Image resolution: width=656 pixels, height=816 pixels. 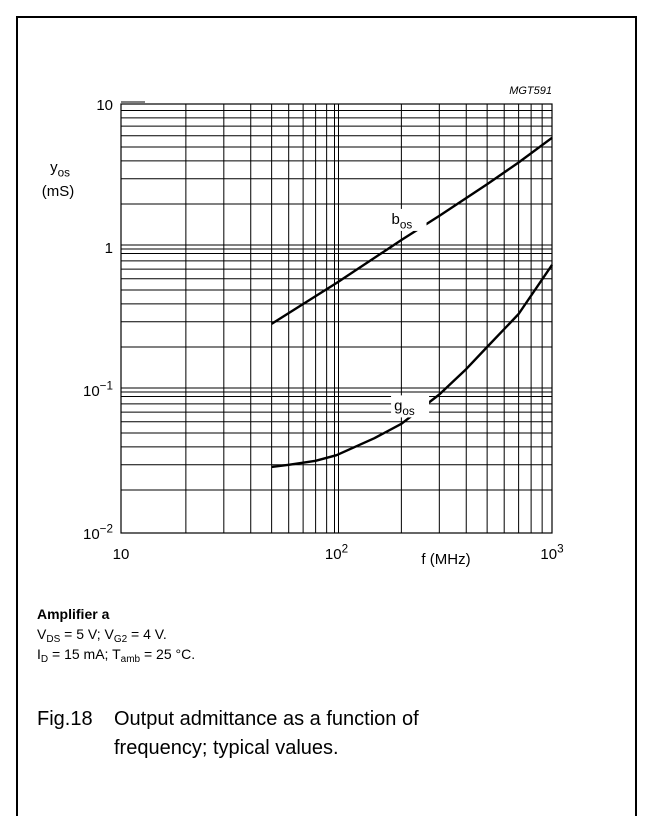 What do you see at coordinates (551, 552) in the screenshot?
I see `x-tick-label: 10³` at bounding box center [551, 552].